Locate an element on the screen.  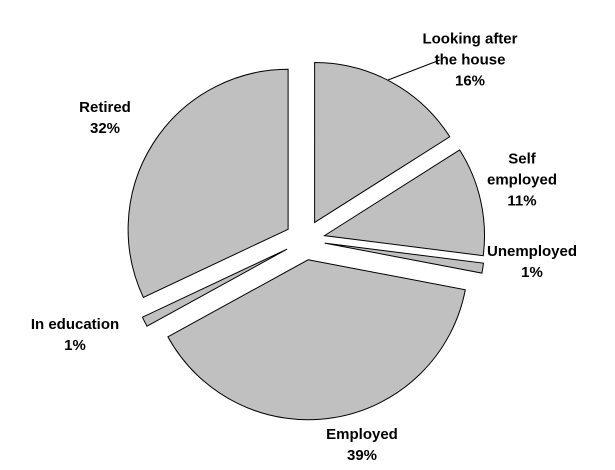
category-label: In education is located at coordinates (75, 324).